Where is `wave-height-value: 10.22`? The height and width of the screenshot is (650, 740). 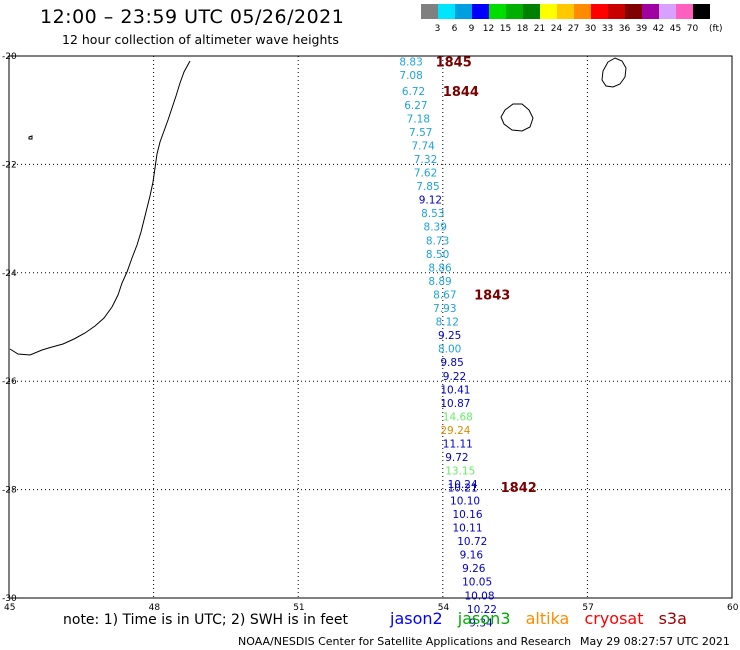 wave-height-value: 10.22 is located at coordinates (482, 610).